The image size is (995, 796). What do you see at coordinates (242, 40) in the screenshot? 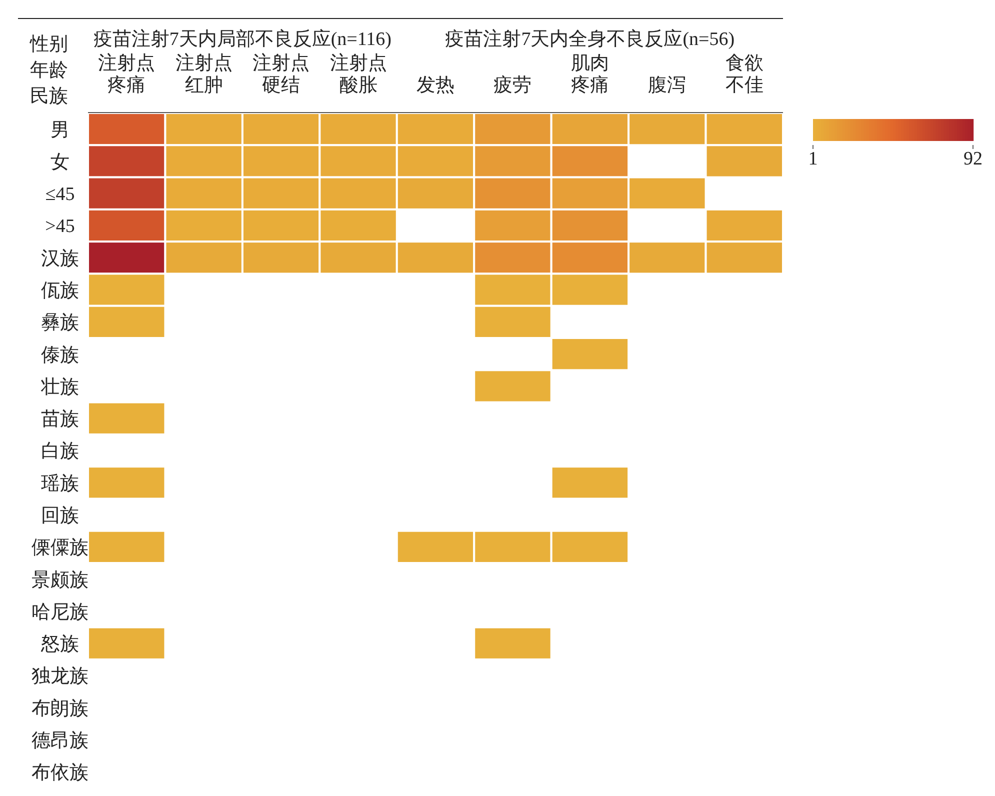
I see `text: 疫苗注射7天内局部不良反应(n=116)` at bounding box center [242, 40].